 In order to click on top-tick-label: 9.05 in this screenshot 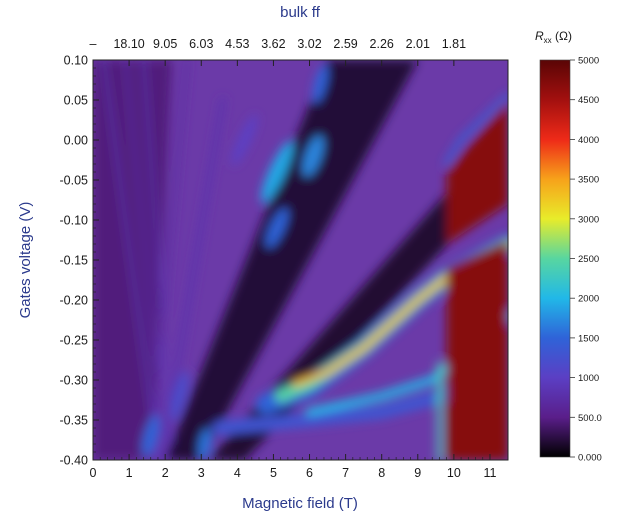, I will do `click(165, 44)`.